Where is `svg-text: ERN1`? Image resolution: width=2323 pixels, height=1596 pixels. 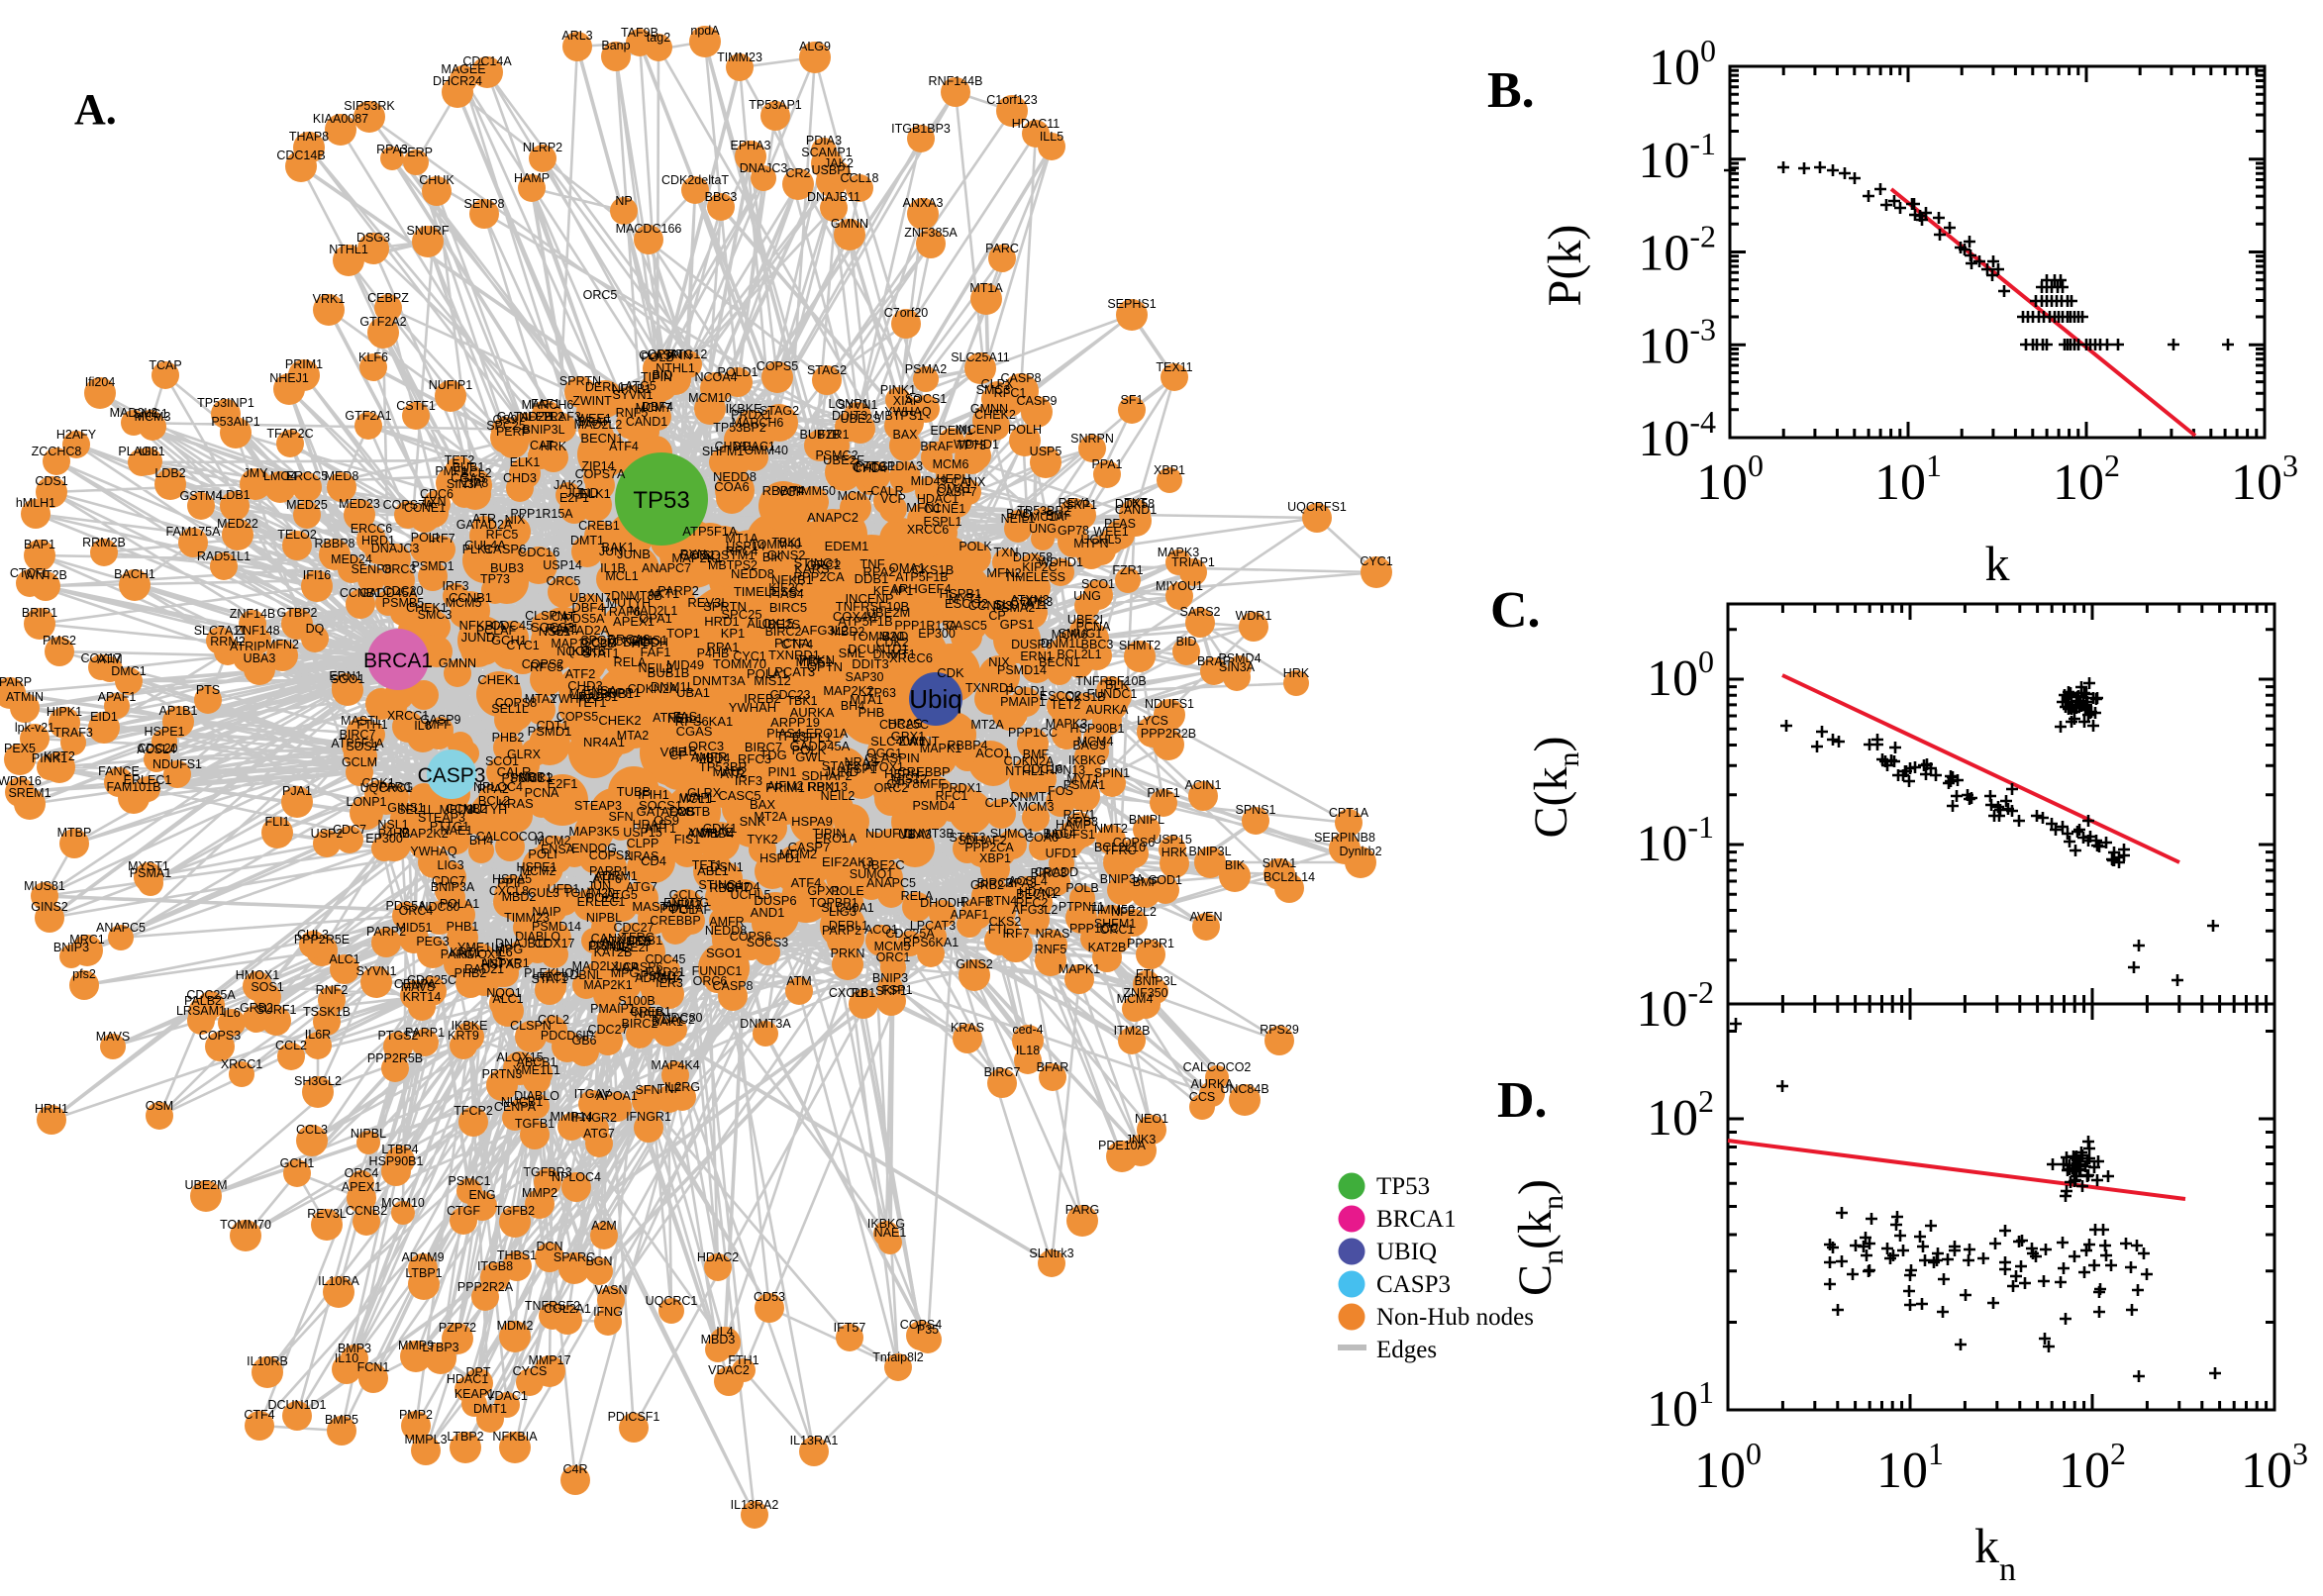
svg-text: ERN1 is located at coordinates (1036, 656).